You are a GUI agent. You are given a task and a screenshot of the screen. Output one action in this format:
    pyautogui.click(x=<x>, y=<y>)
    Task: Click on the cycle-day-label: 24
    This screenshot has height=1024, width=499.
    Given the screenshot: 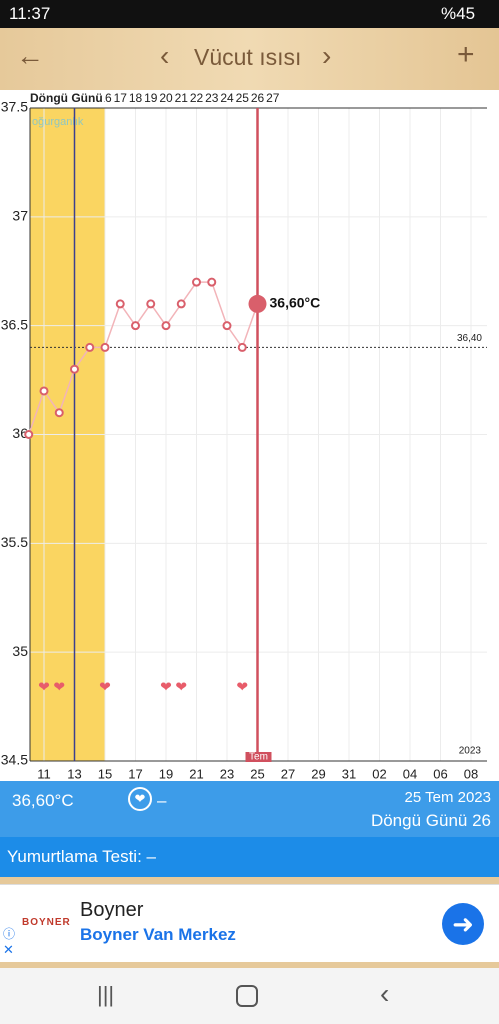 What is the action you would take?
    pyautogui.click(x=227, y=98)
    